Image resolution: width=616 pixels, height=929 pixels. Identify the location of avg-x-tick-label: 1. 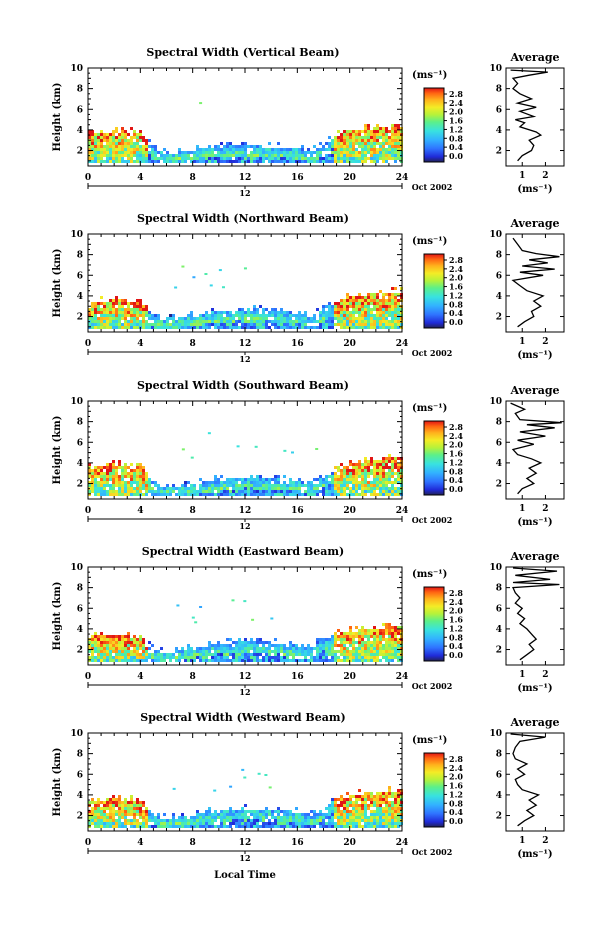
(522, 342).